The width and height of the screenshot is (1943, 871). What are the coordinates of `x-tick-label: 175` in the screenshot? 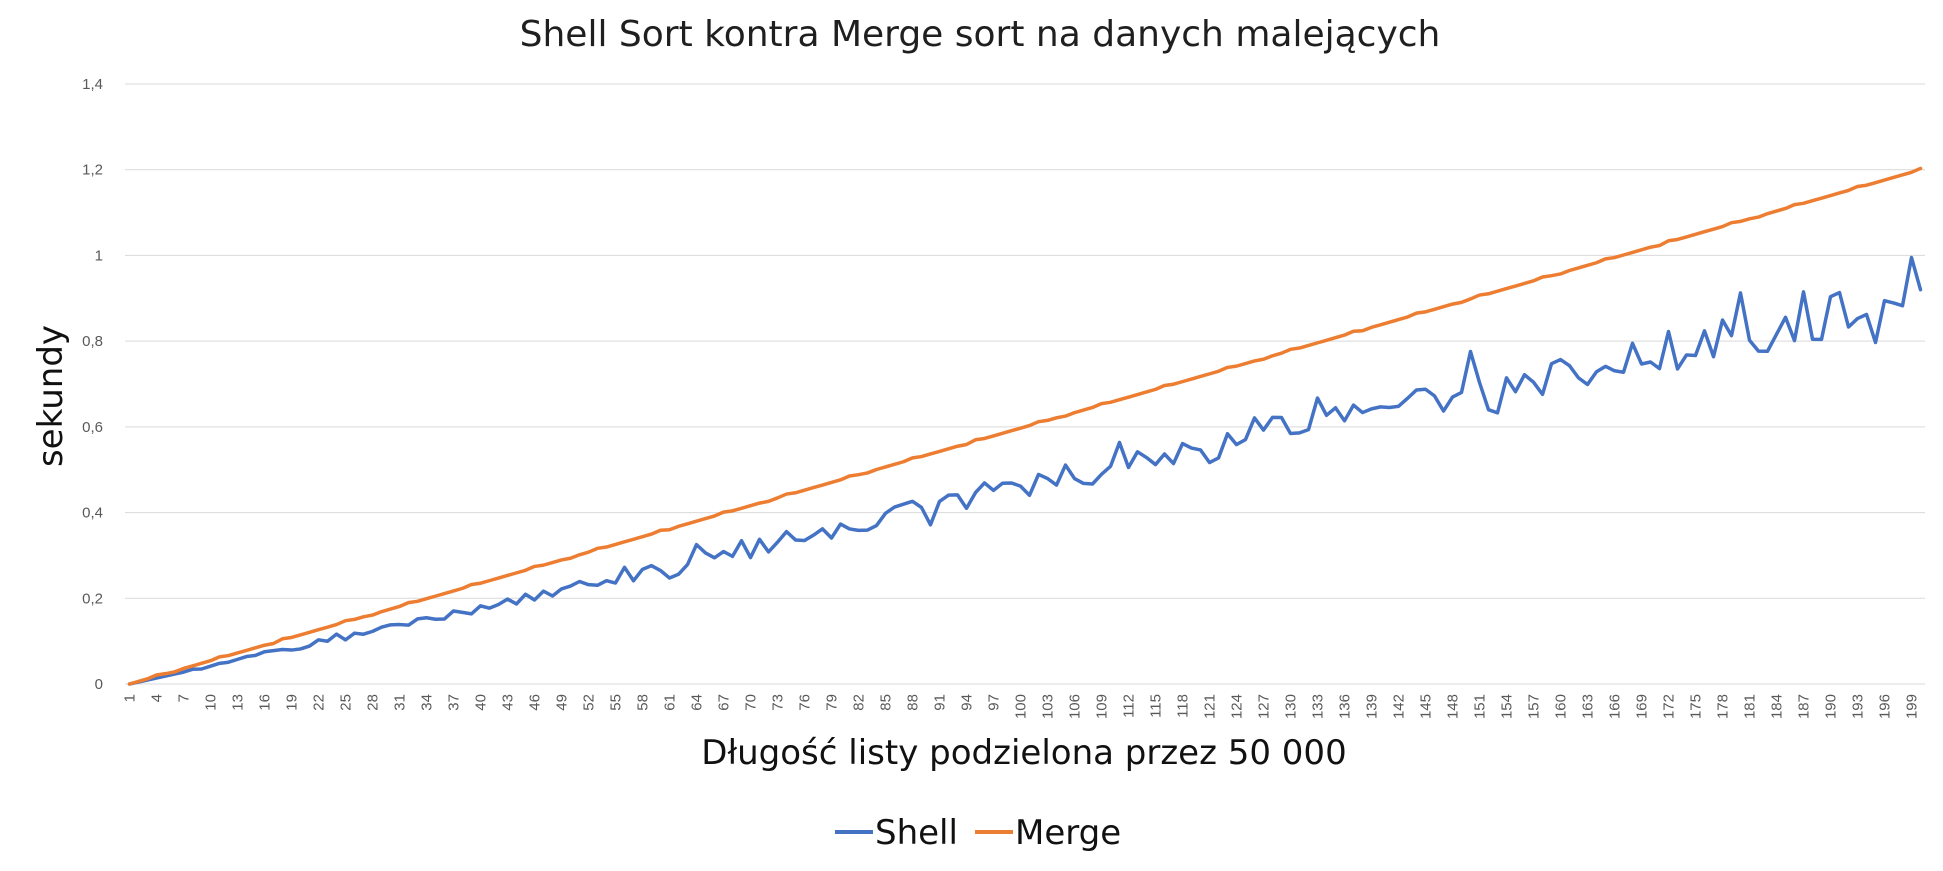 It's located at (1696, 706).